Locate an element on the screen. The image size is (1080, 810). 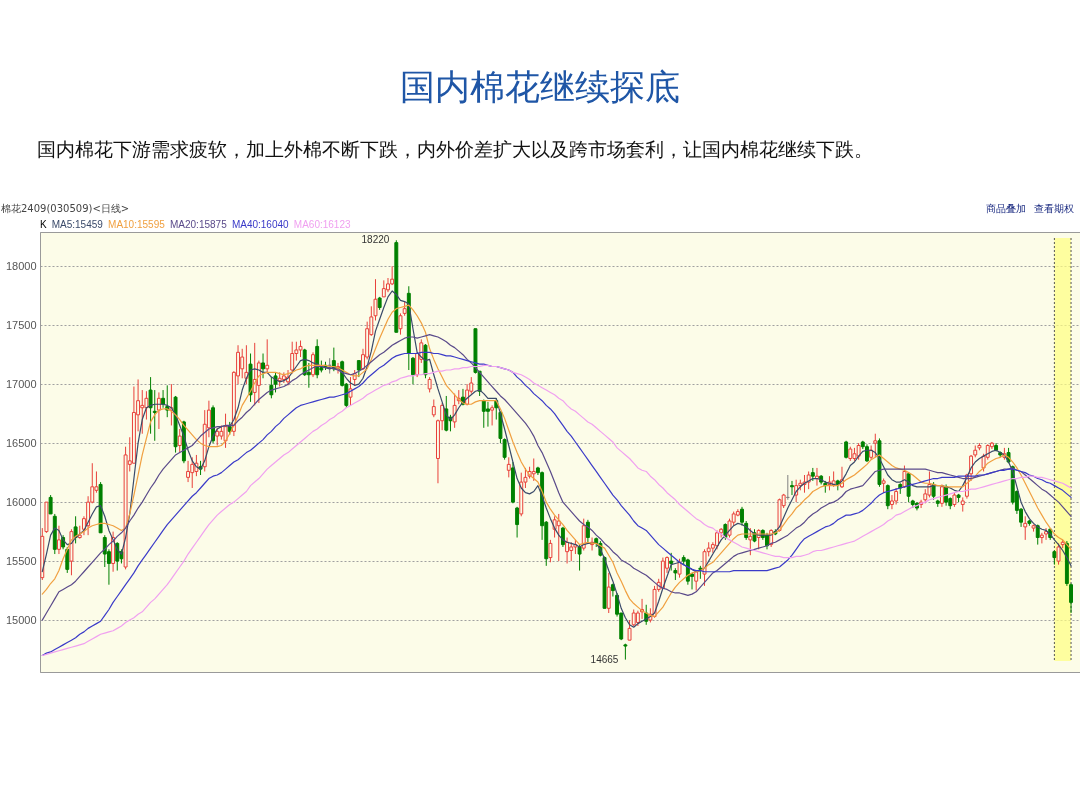
y-tick-label: 16000 is located at coordinates (21, 501).